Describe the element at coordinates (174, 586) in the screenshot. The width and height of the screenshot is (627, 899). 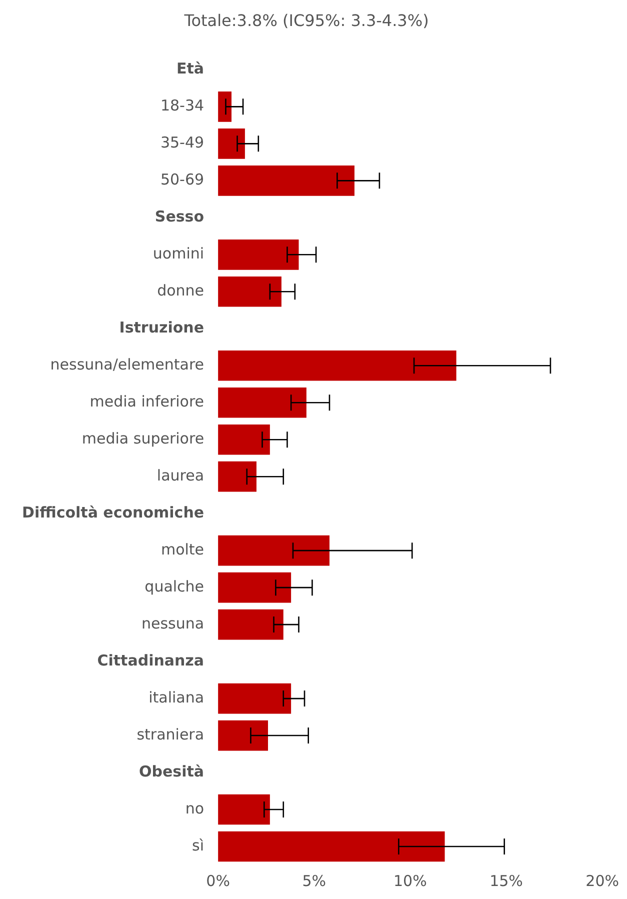
I see `y-tick-label: qualche` at that location.